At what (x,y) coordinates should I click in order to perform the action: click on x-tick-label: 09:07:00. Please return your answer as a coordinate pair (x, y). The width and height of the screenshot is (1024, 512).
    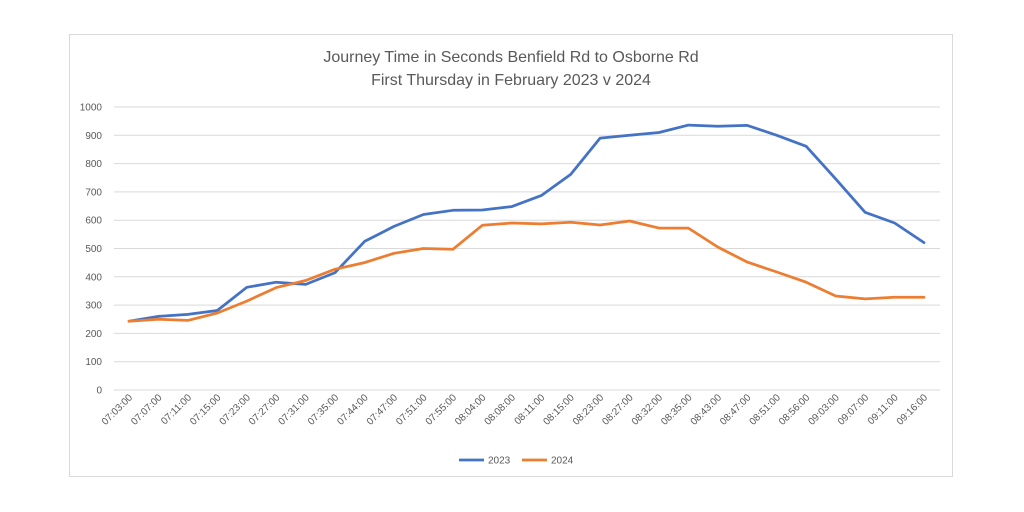
    Looking at the image, I should click on (854, 410).